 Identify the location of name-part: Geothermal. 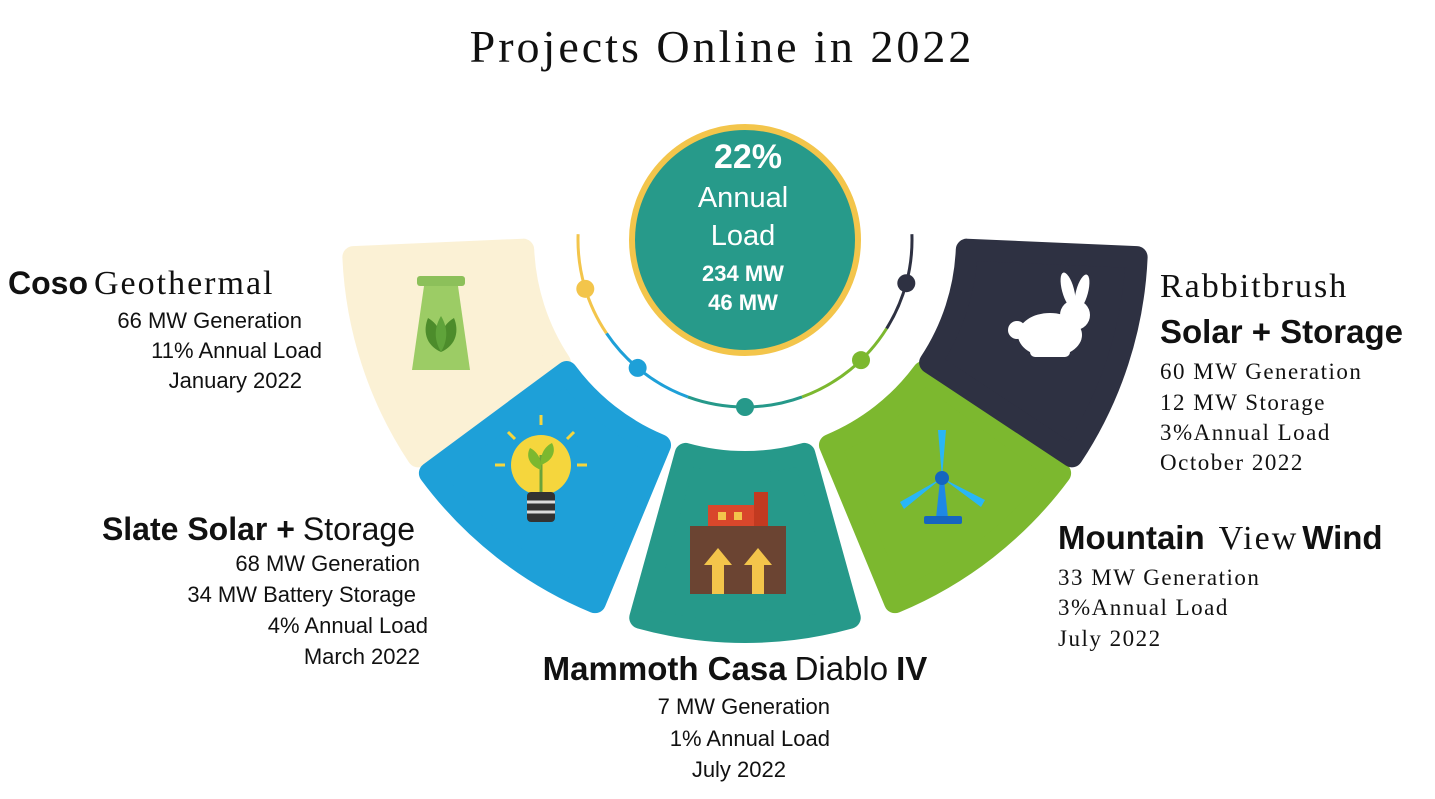
(184, 283).